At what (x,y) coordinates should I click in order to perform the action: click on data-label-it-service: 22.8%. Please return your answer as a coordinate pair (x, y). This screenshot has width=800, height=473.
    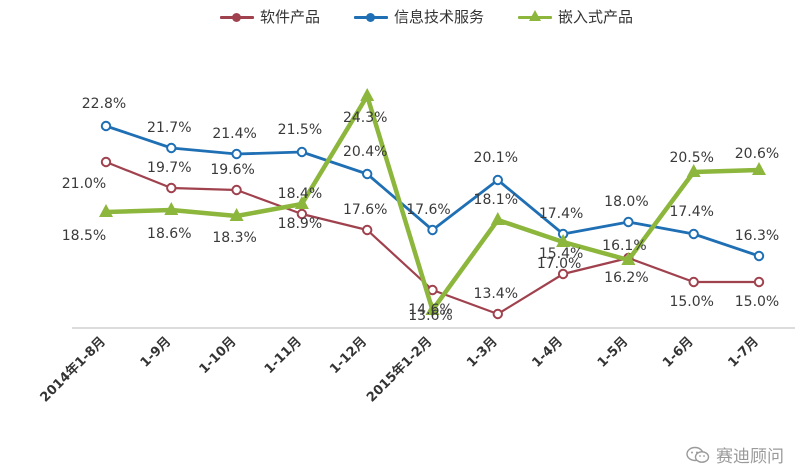
    Looking at the image, I should click on (104, 104).